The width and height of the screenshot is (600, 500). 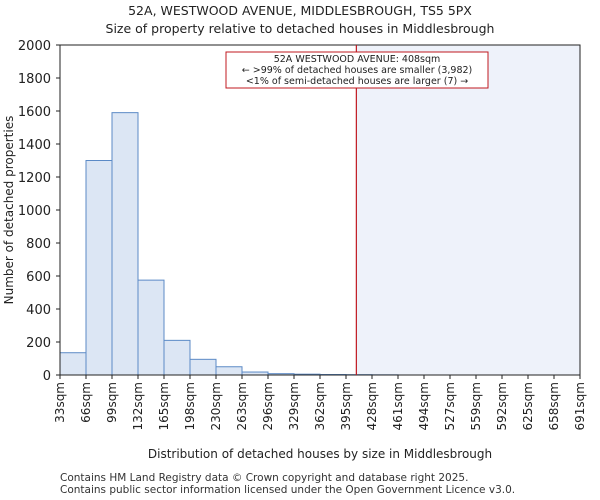 I want to click on x-tick-label: 494sqm, so click(x=424, y=406).